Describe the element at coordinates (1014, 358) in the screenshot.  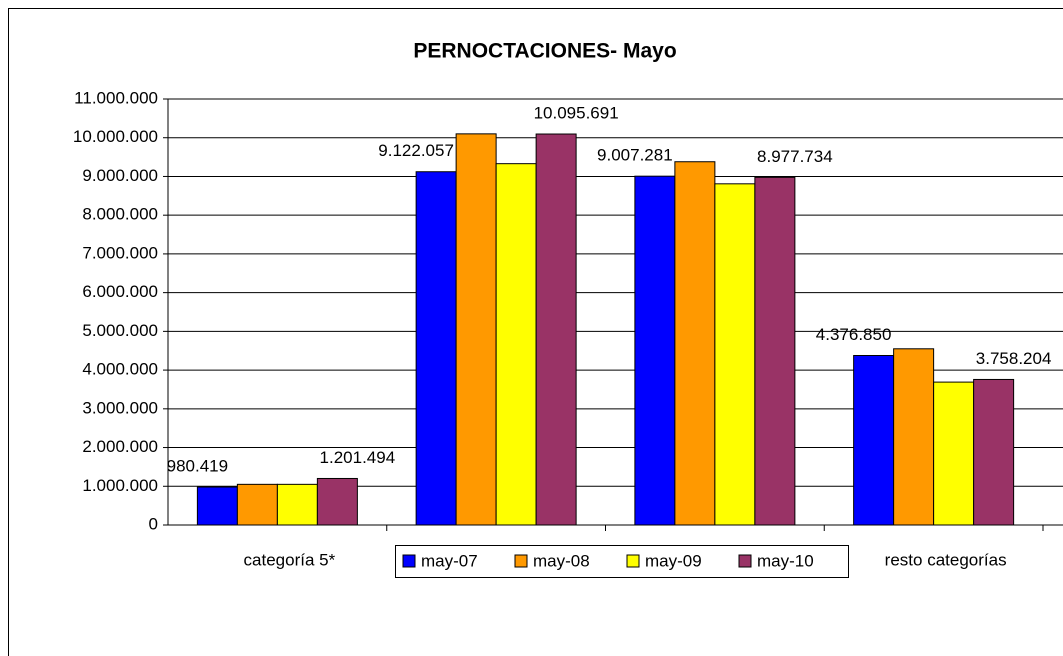
I see `data-label: 3.758.204` at that location.